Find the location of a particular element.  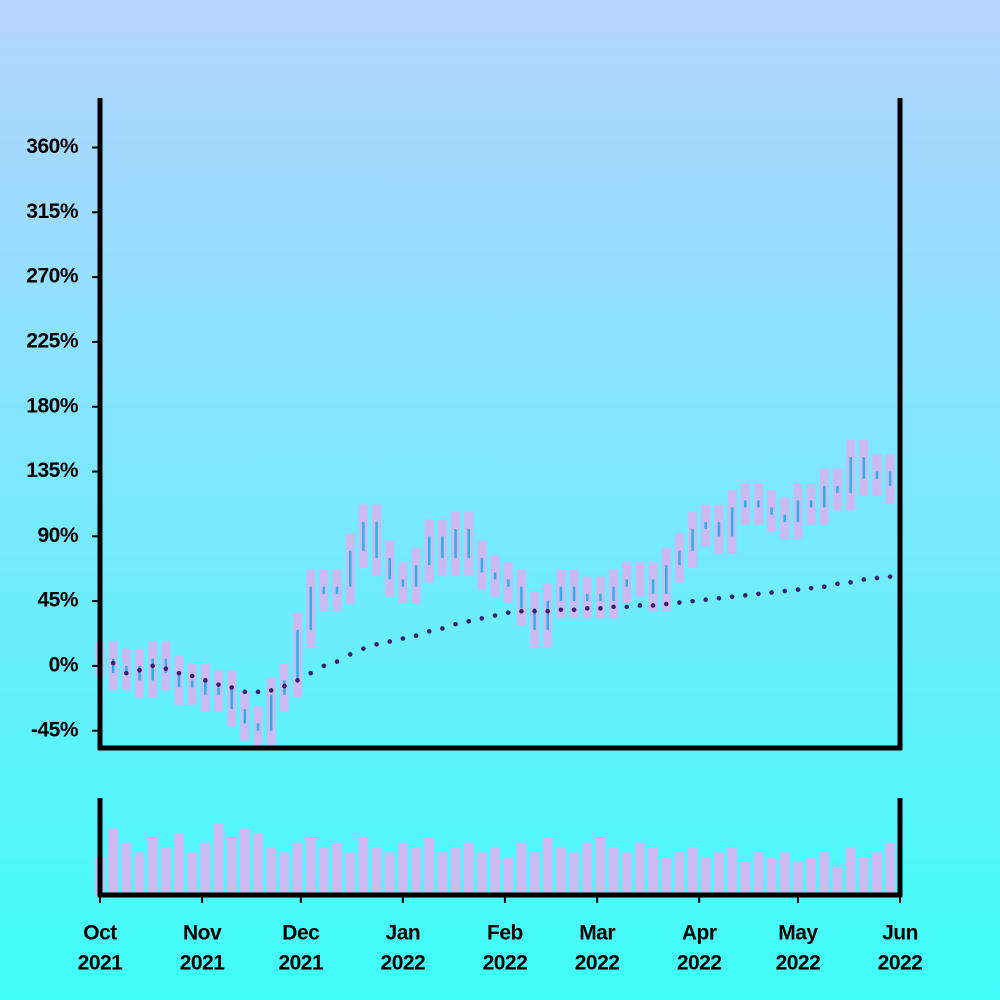

y-tick-label: 270% is located at coordinates (52, 276).